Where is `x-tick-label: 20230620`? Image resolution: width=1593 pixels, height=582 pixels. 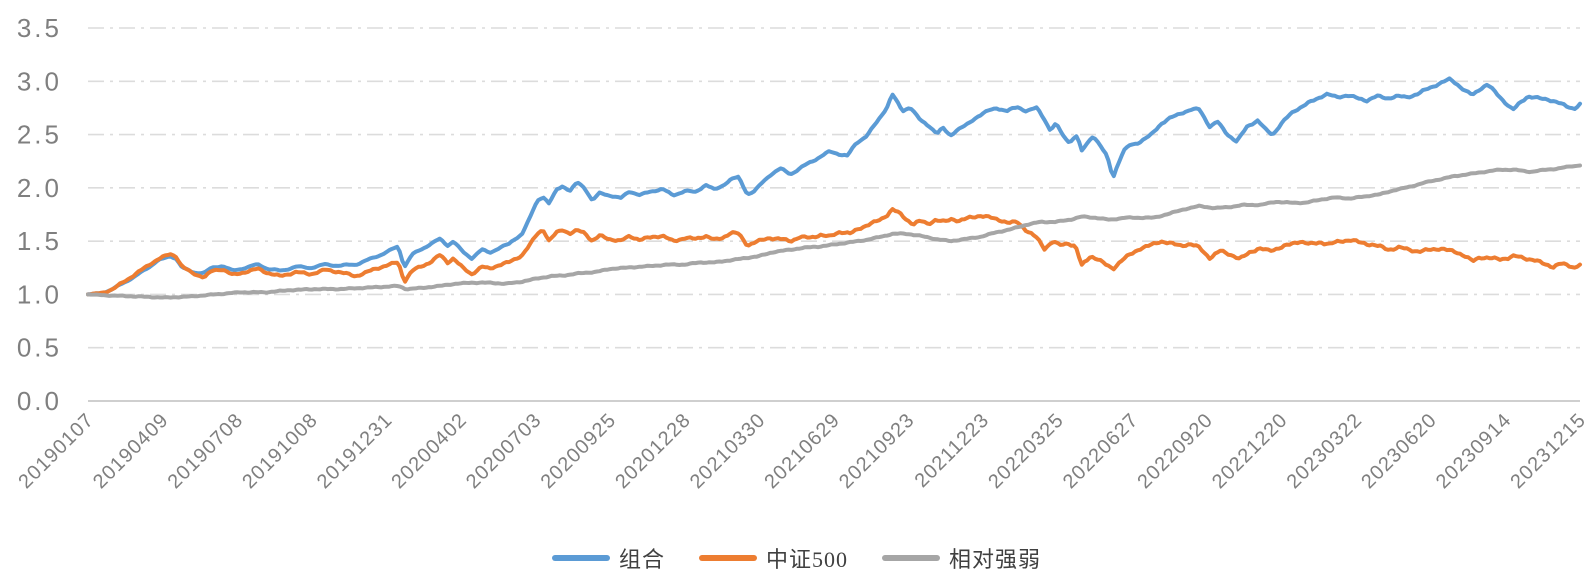 x-tick-label: 20230620 is located at coordinates (1399, 451).